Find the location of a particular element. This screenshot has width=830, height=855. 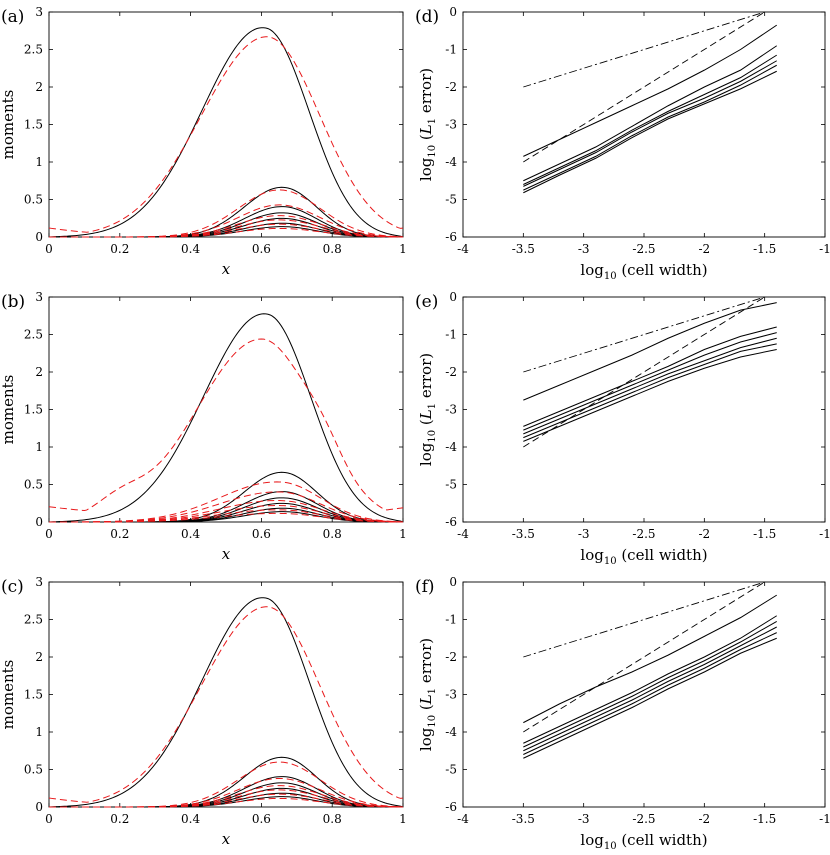

x-tick-label: 0.6 is located at coordinates (261, 819).